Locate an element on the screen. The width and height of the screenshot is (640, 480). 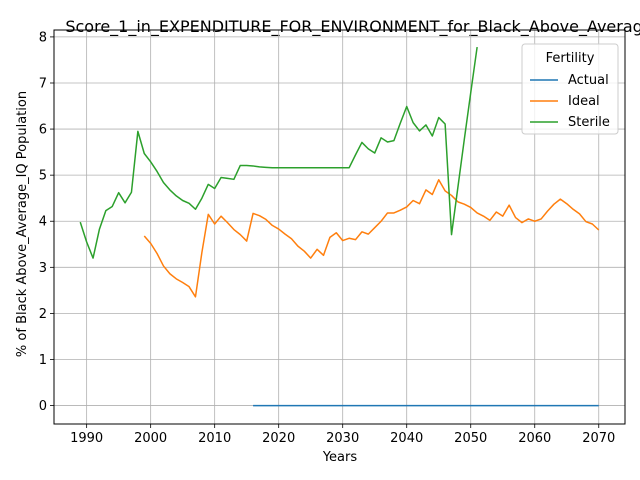
x-ticks: 1990 2000 2010 2020 2030 2040 2050 2060 2070 is located at coordinates (342, 435).